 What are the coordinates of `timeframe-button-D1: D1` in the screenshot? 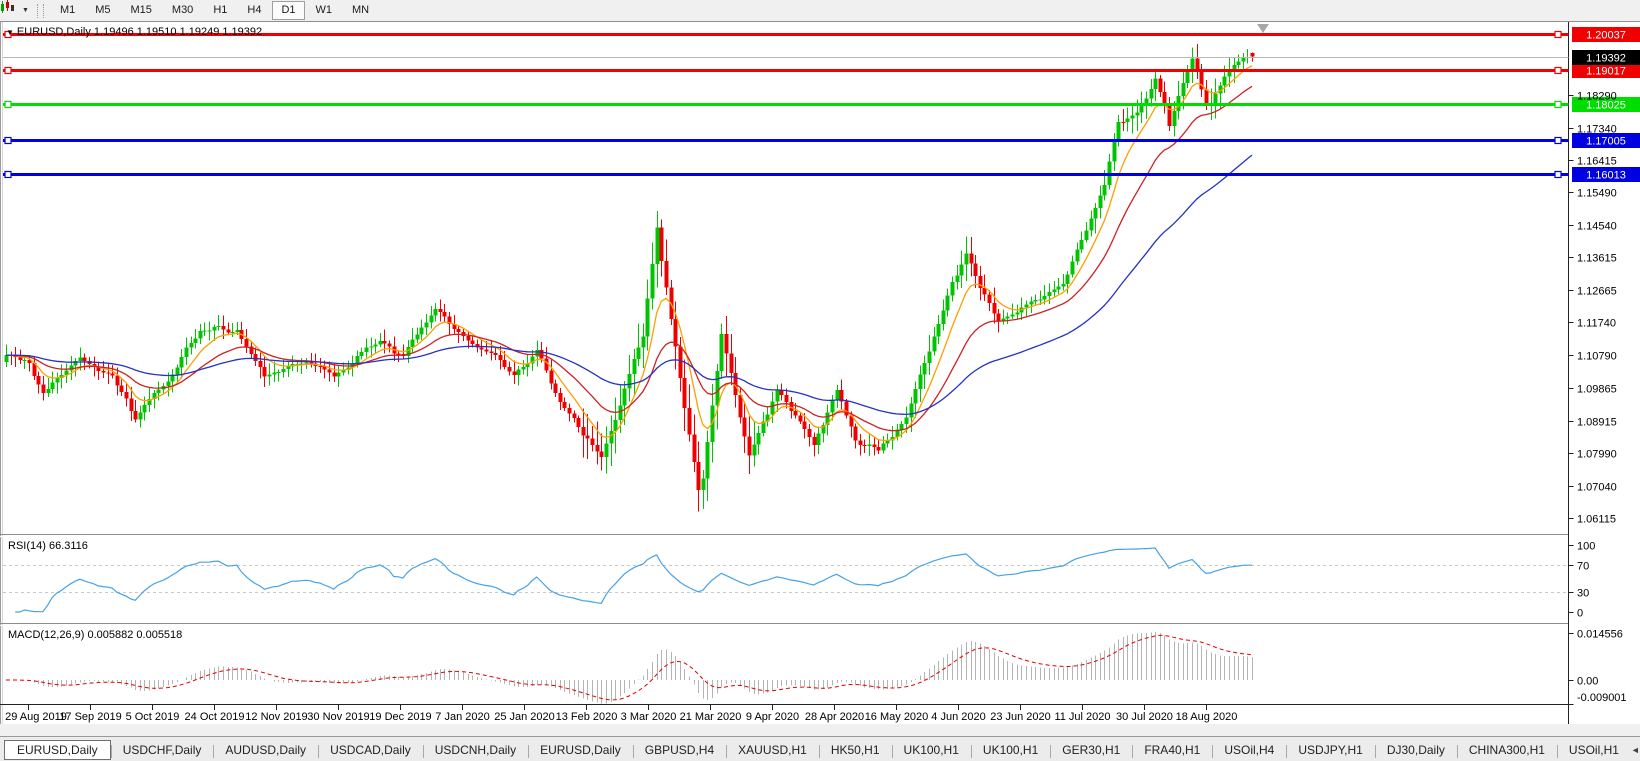 It's located at (288, 10).